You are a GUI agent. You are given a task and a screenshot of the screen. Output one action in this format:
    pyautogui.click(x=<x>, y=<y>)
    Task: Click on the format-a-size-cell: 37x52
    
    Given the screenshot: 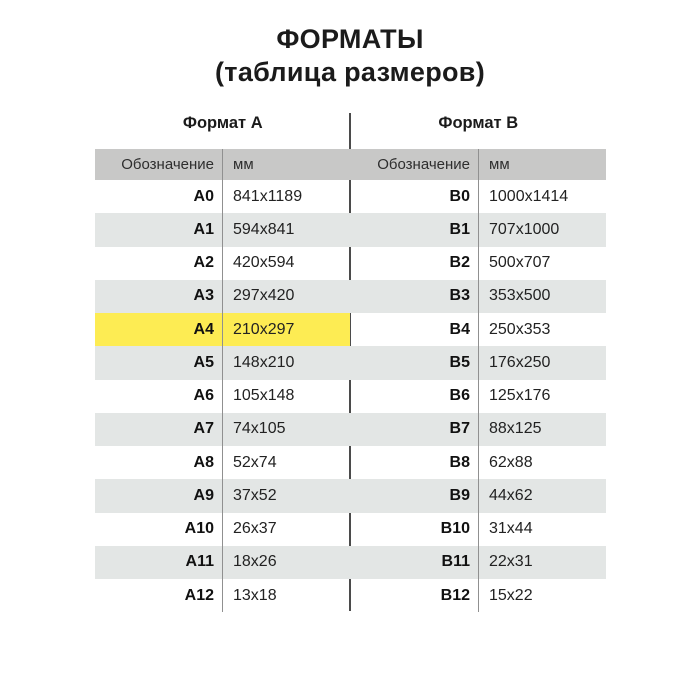 What is the action you would take?
    pyautogui.click(x=286, y=496)
    